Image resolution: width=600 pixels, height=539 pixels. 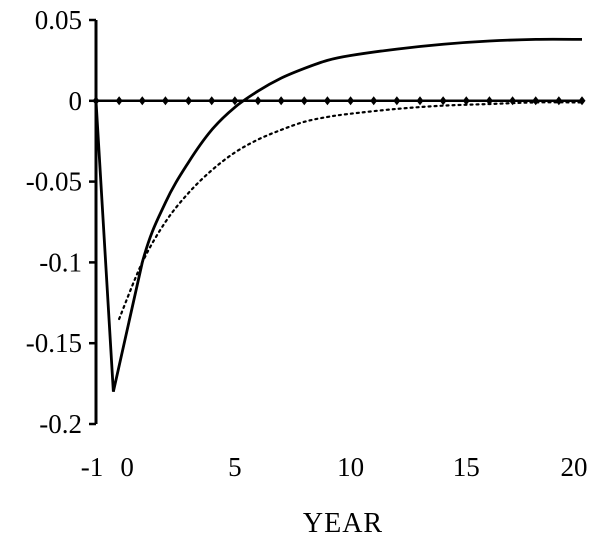 What do you see at coordinates (334, 467) in the screenshot?
I see `x-tick-labels: -1 0 5 10 15 20` at bounding box center [334, 467].